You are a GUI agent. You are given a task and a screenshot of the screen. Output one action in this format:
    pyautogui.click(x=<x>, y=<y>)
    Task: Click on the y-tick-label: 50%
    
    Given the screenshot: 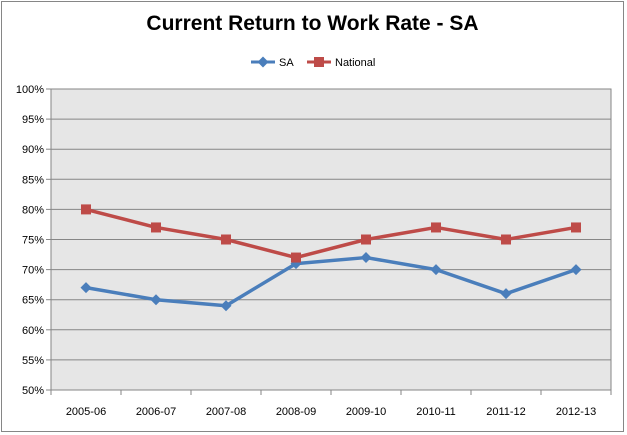 What is the action you would take?
    pyautogui.click(x=33, y=391)
    